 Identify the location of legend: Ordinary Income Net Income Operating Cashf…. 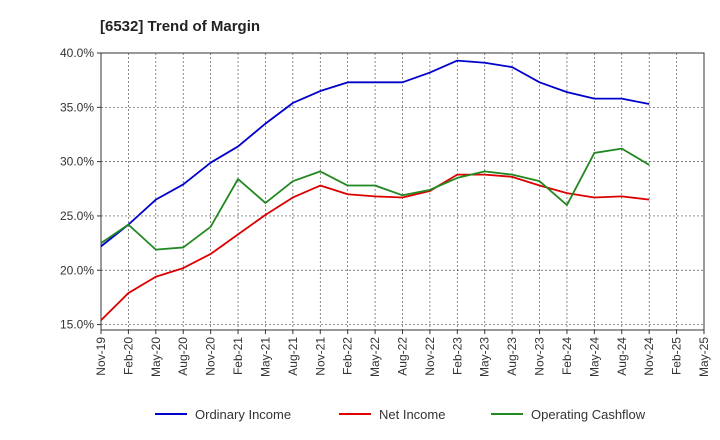
(400, 414).